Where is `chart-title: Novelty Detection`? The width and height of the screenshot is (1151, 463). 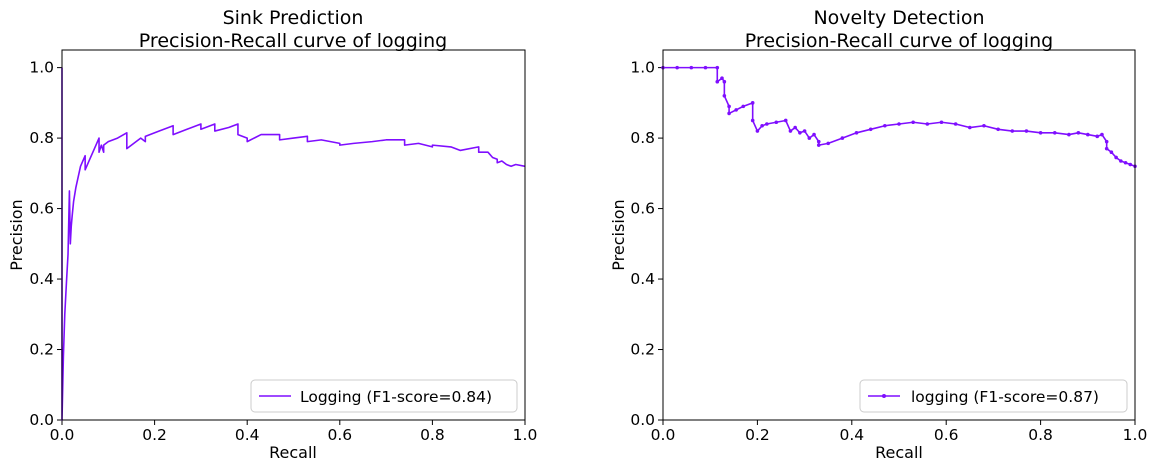 chart-title: Novelty Detection is located at coordinates (898, 18).